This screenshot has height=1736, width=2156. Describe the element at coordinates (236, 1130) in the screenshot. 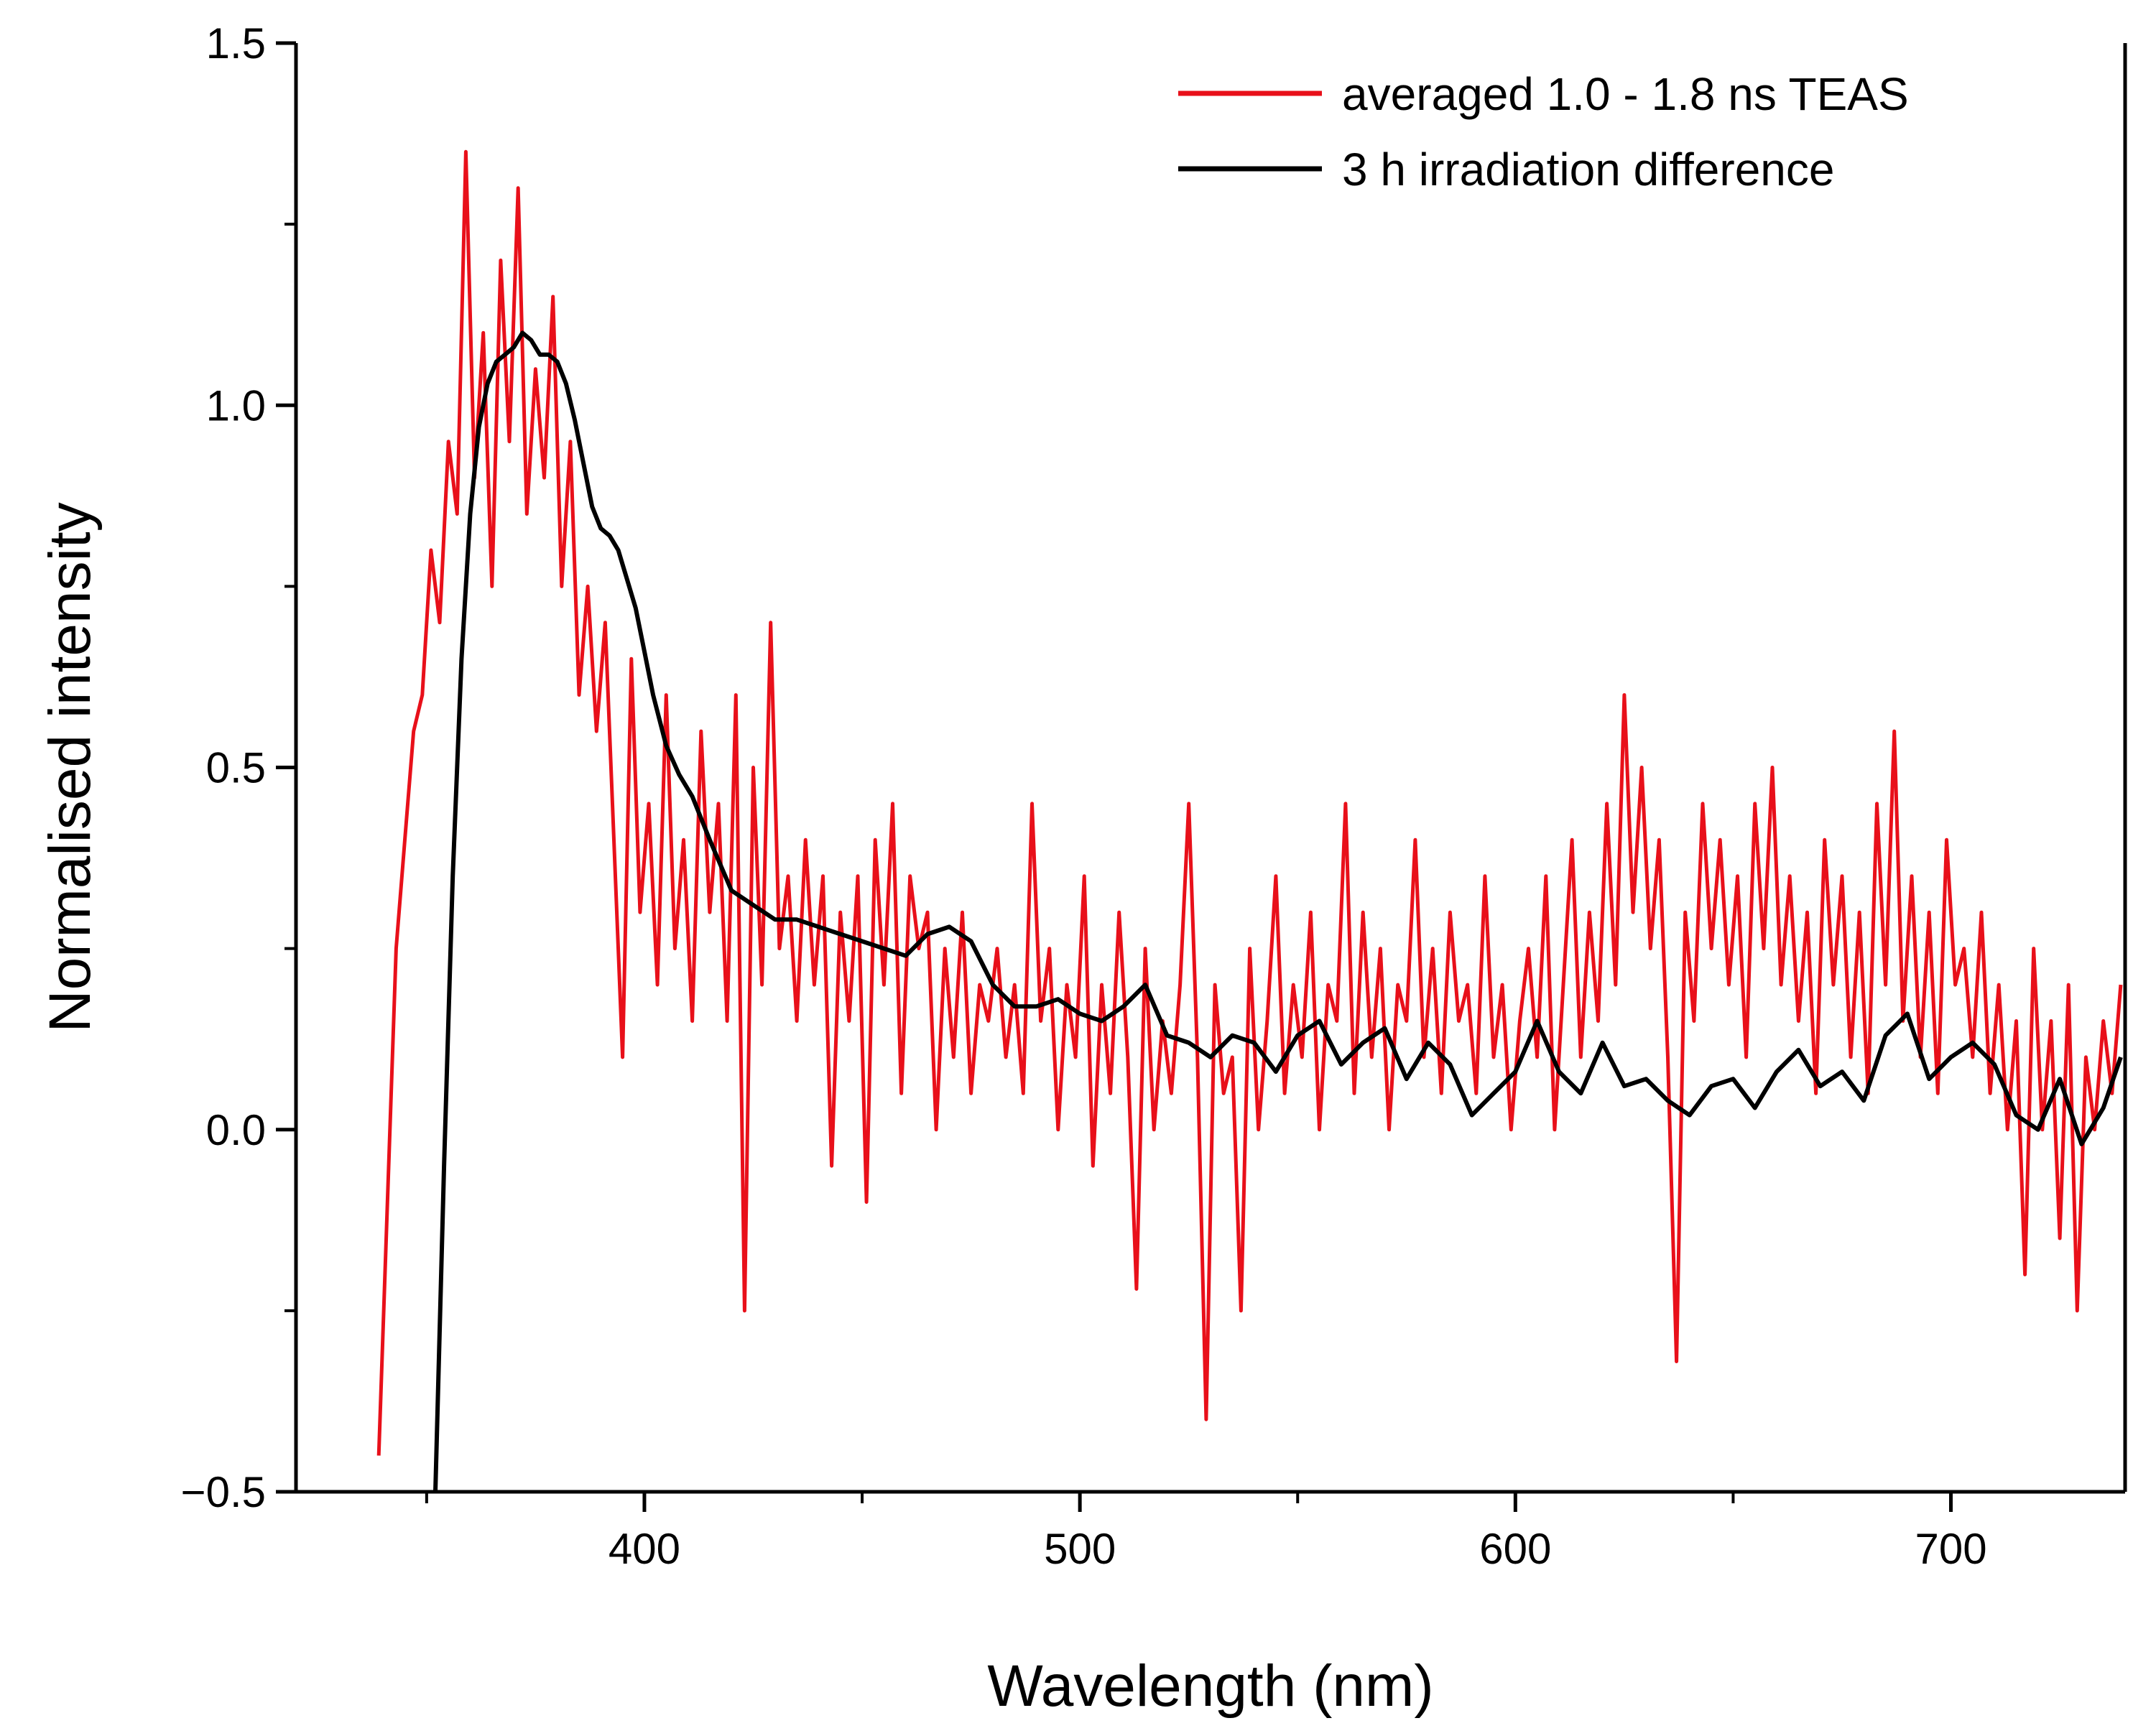

I see `y-tick-label: 0.0` at that location.